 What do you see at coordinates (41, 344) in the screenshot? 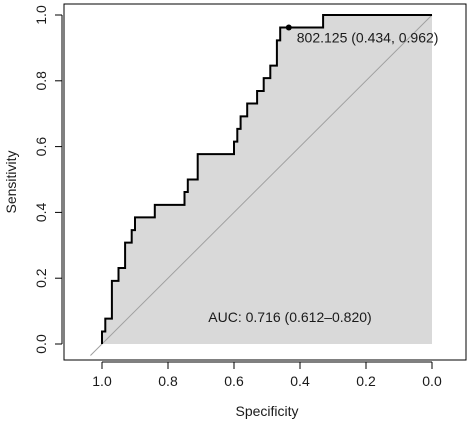
I see `y-tick-label: 0.0` at bounding box center [41, 344].